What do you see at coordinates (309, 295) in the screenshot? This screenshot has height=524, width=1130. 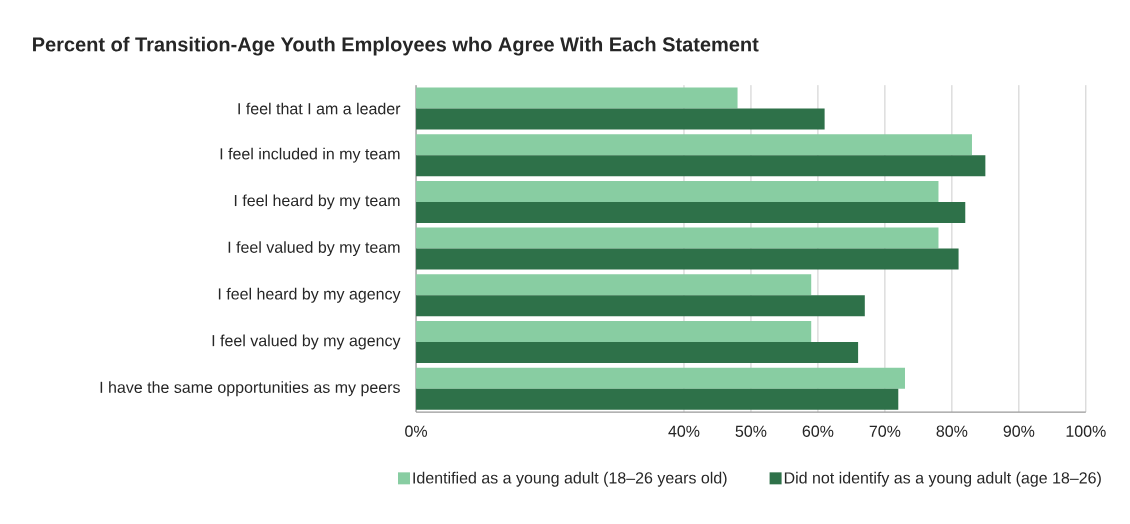 I see `y-tick-label: I feel heard by my agency` at bounding box center [309, 295].